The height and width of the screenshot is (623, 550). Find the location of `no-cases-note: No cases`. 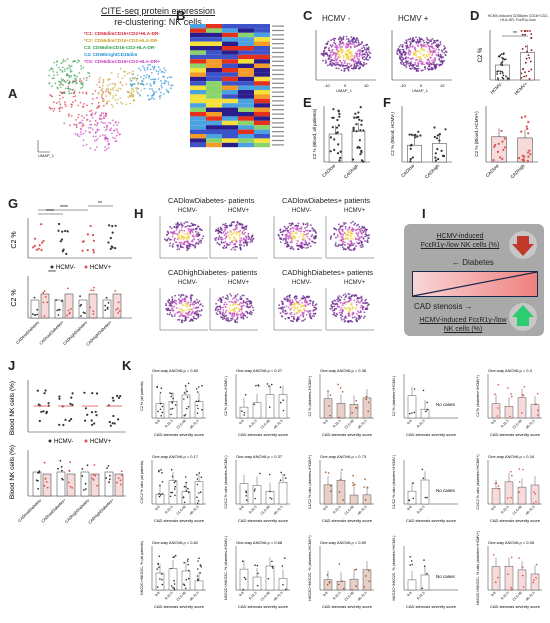

no-cases-note: No cases is located at coordinates (446, 576).